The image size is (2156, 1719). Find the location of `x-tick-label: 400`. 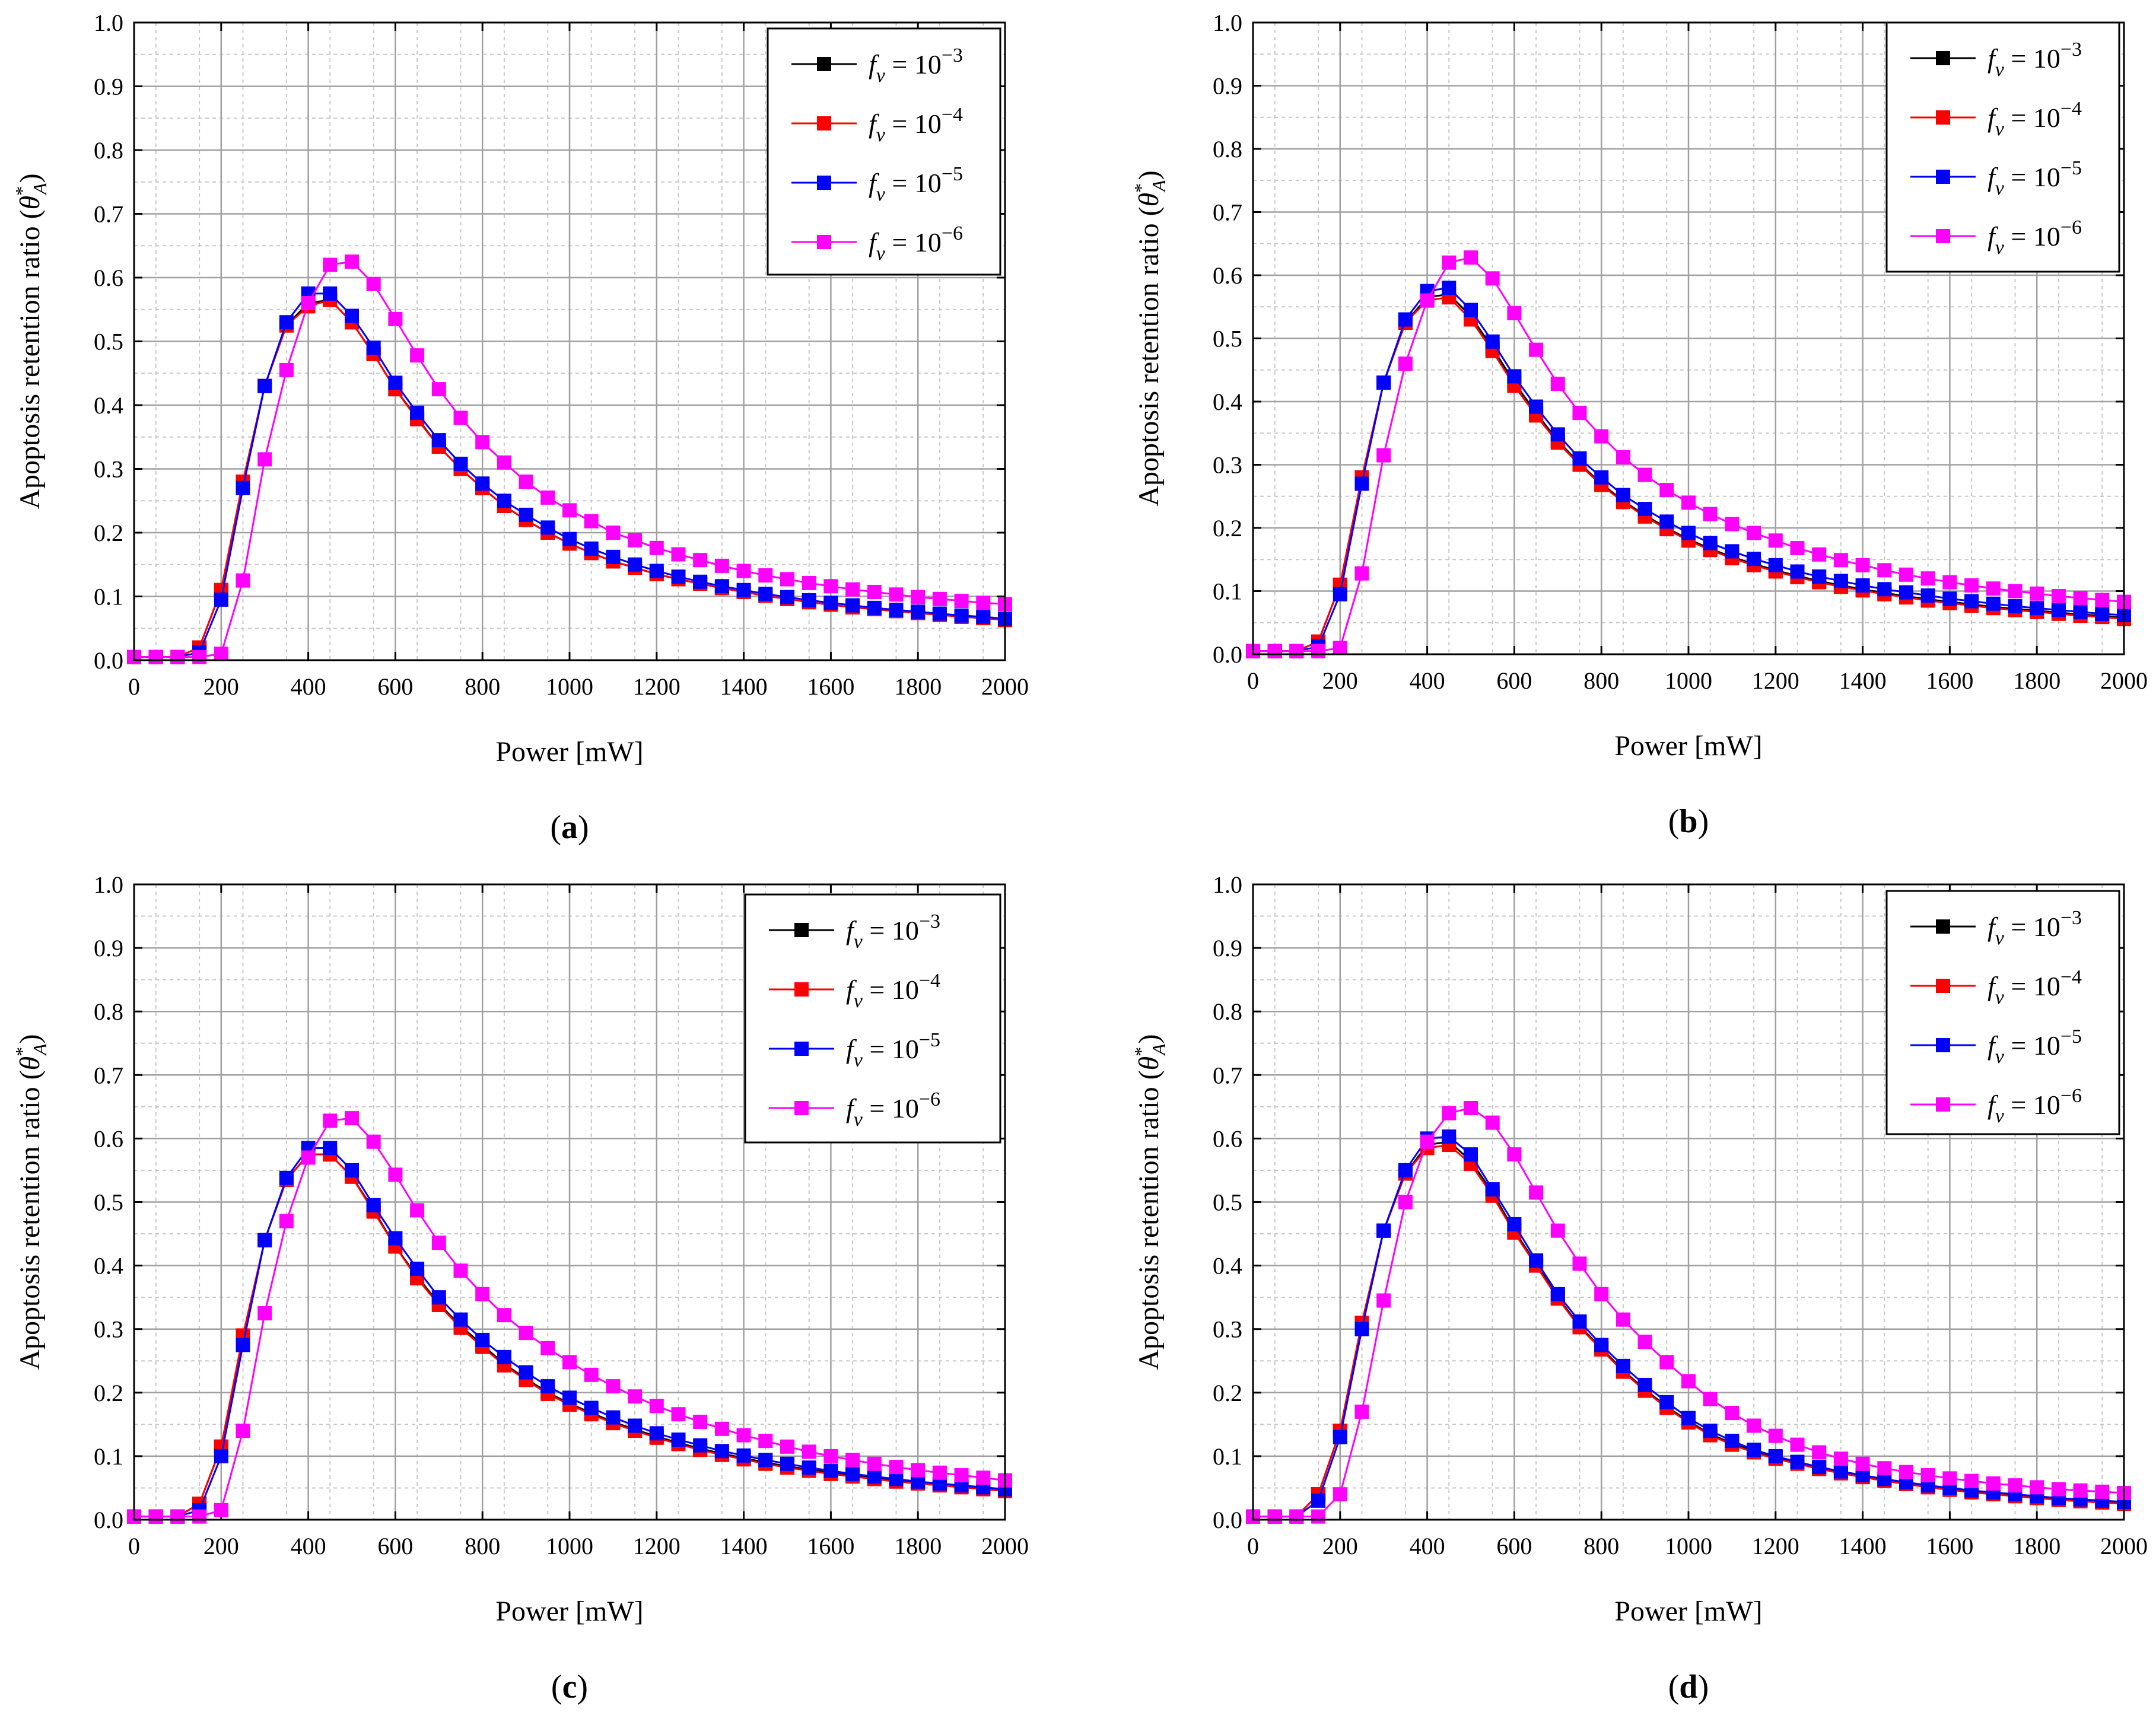

x-tick-label: 400 is located at coordinates (308, 686).